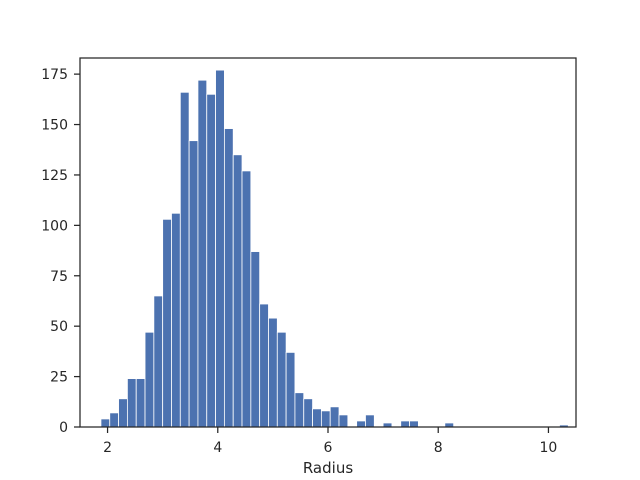  Describe the element at coordinates (54, 226) in the screenshot. I see `y-tick-label: 100` at that location.